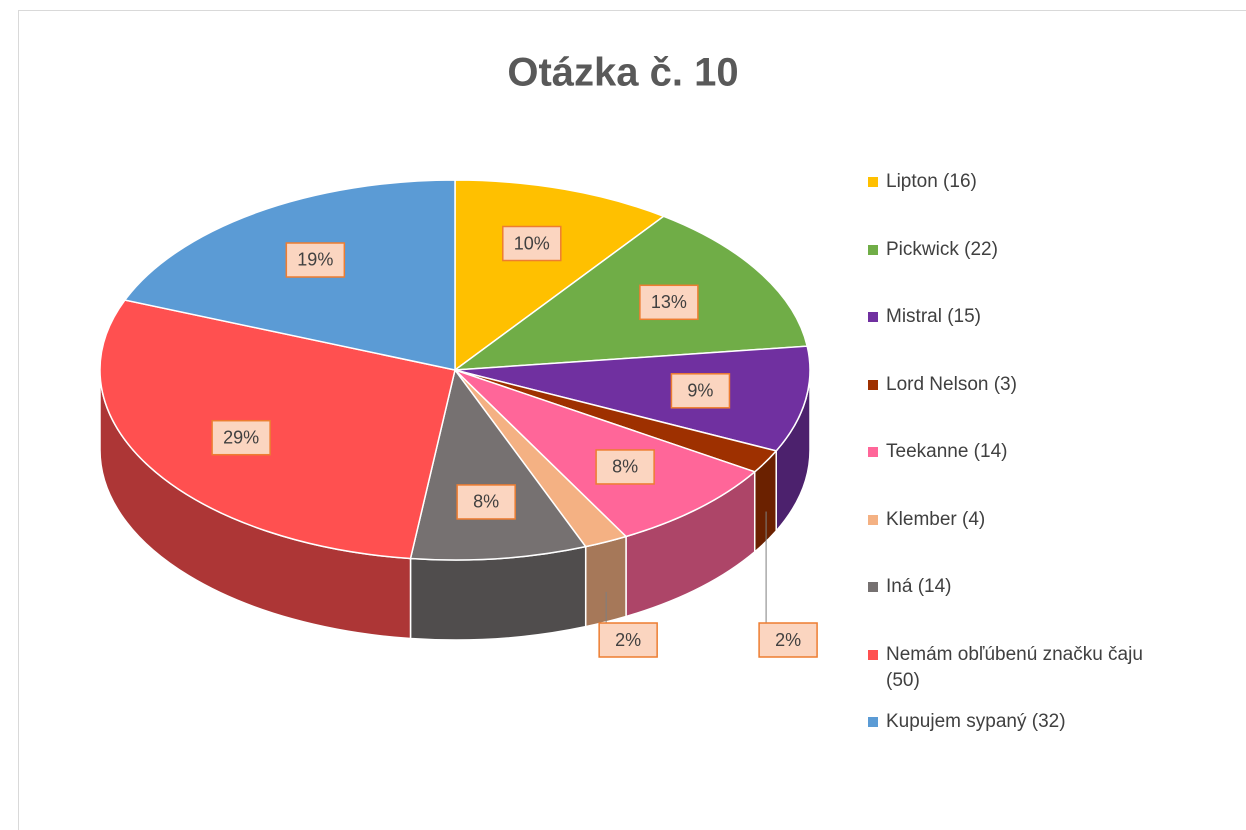 This screenshot has width=1246, height=830. What do you see at coordinates (1018, 317) in the screenshot?
I see `legend-item: Mistral (15)` at bounding box center [1018, 317].